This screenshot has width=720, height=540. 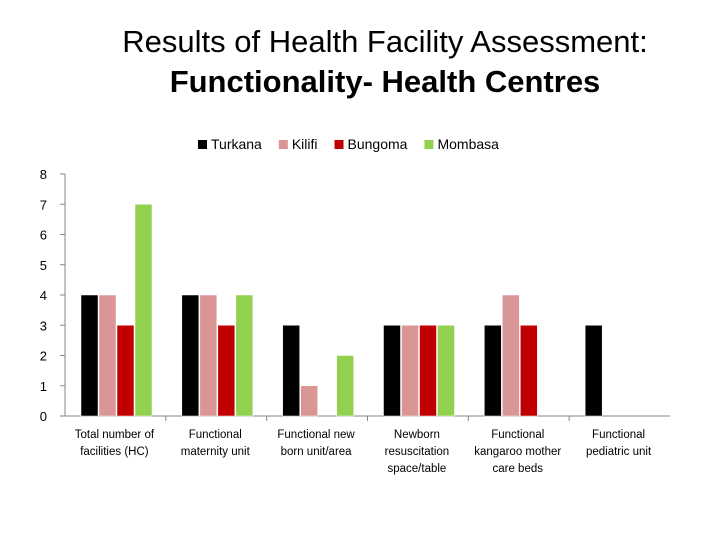 I want to click on x-category-label-line: space/table, so click(x=417, y=469).